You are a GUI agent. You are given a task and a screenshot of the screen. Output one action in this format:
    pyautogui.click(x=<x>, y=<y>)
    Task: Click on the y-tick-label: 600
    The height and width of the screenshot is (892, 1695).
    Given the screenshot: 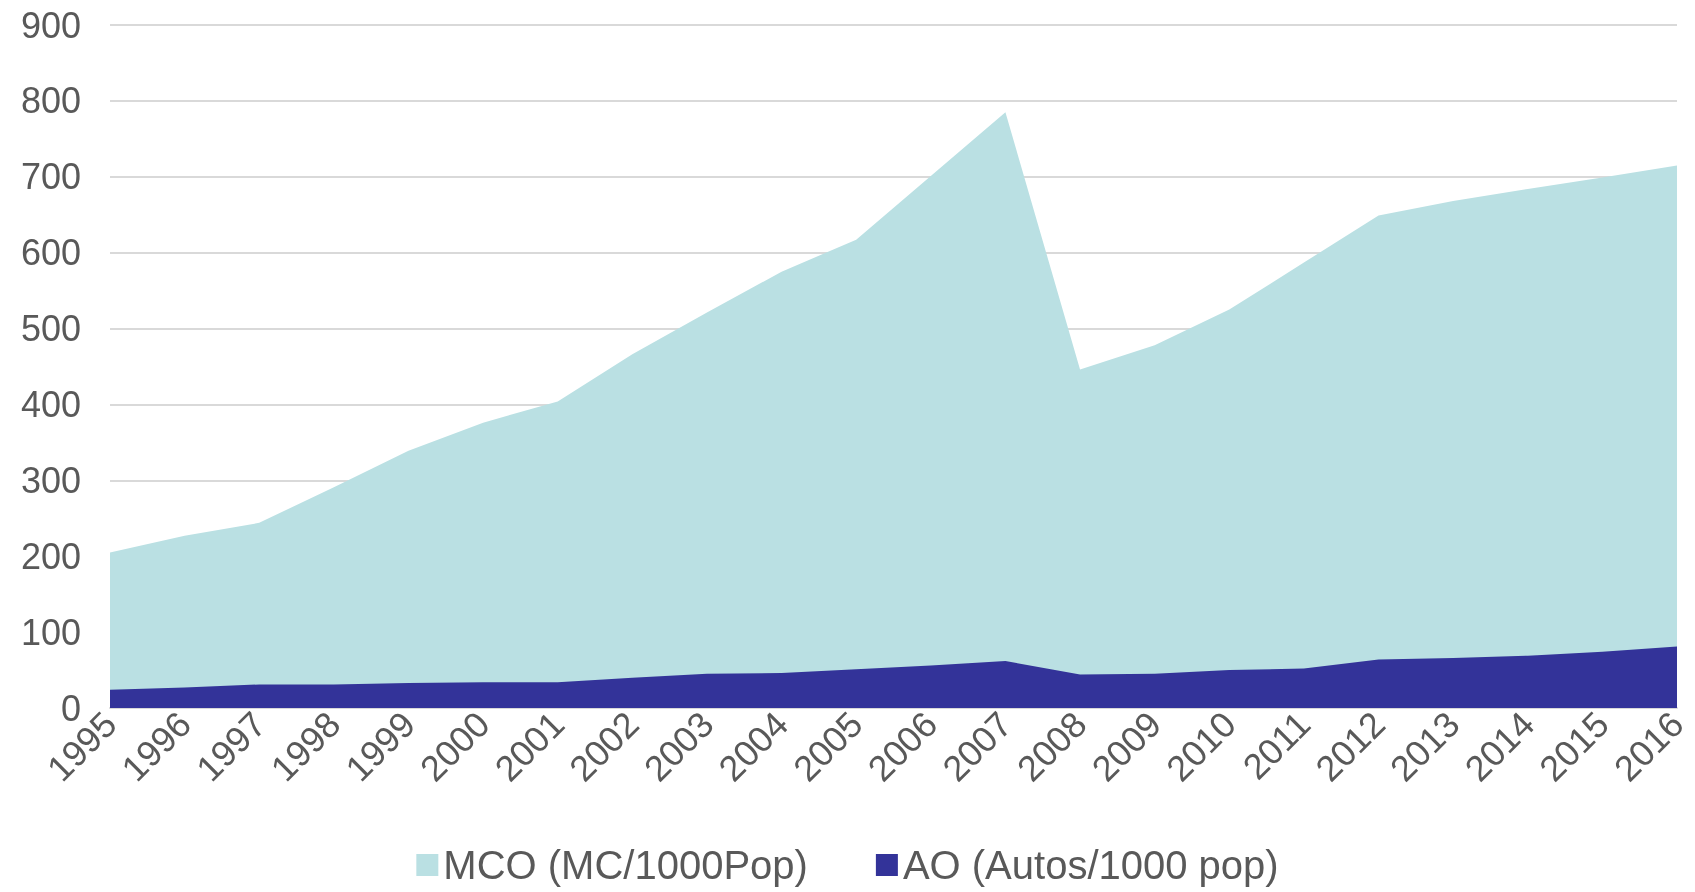 What is the action you would take?
    pyautogui.click(x=50, y=253)
    